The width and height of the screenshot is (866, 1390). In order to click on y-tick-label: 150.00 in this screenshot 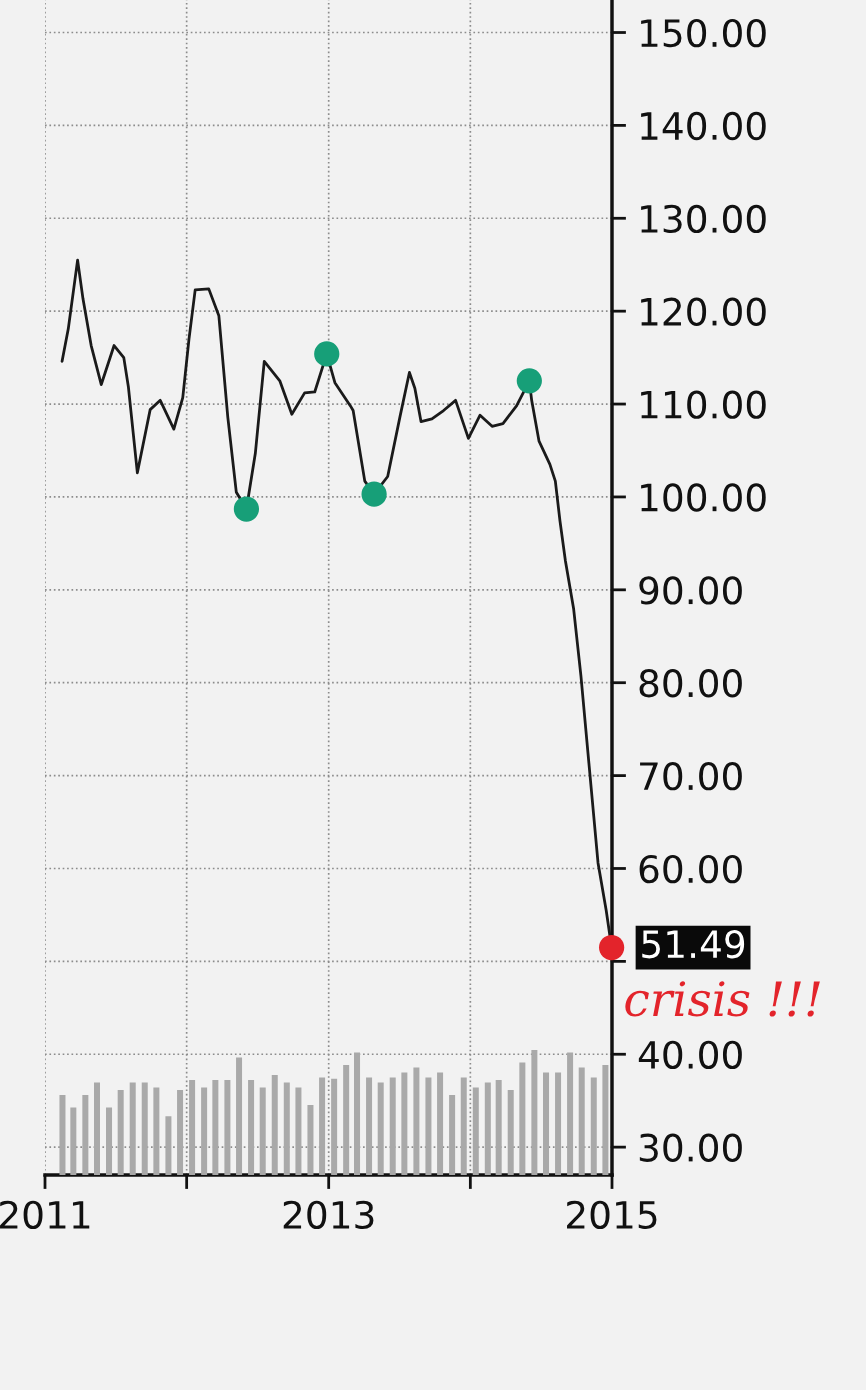, I will do `click(703, 33)`.